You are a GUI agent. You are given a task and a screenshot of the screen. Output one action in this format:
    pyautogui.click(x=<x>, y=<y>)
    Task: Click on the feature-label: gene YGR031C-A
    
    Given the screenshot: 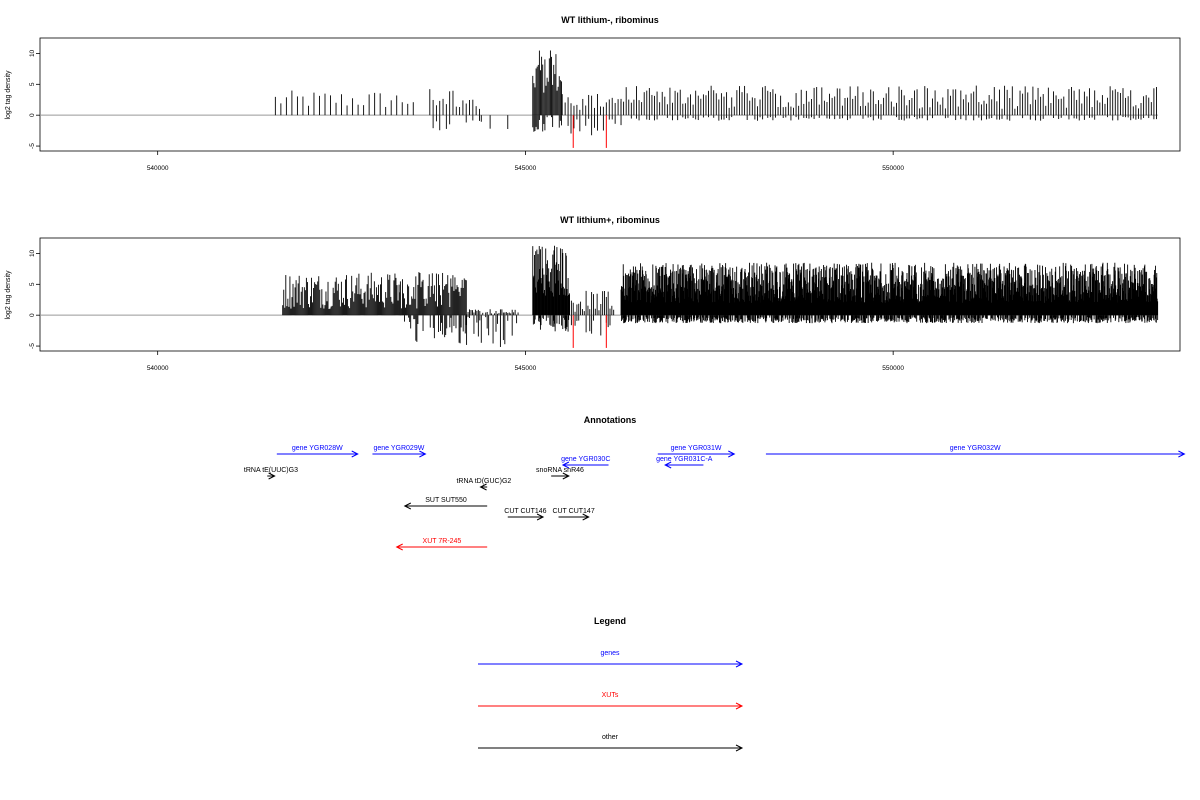 What is the action you would take?
    pyautogui.click(x=684, y=459)
    